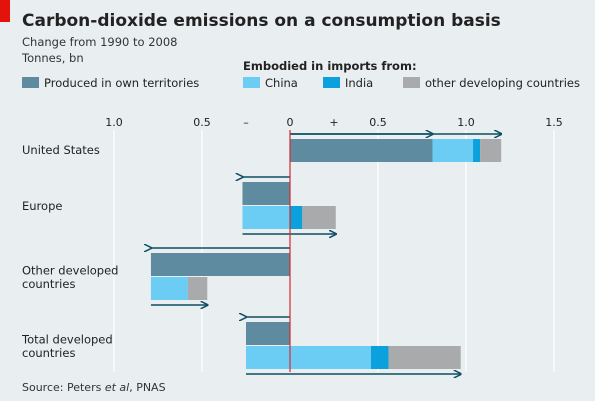  Describe the element at coordinates (70, 270) in the screenshot. I see `category-label: Other developed` at that location.